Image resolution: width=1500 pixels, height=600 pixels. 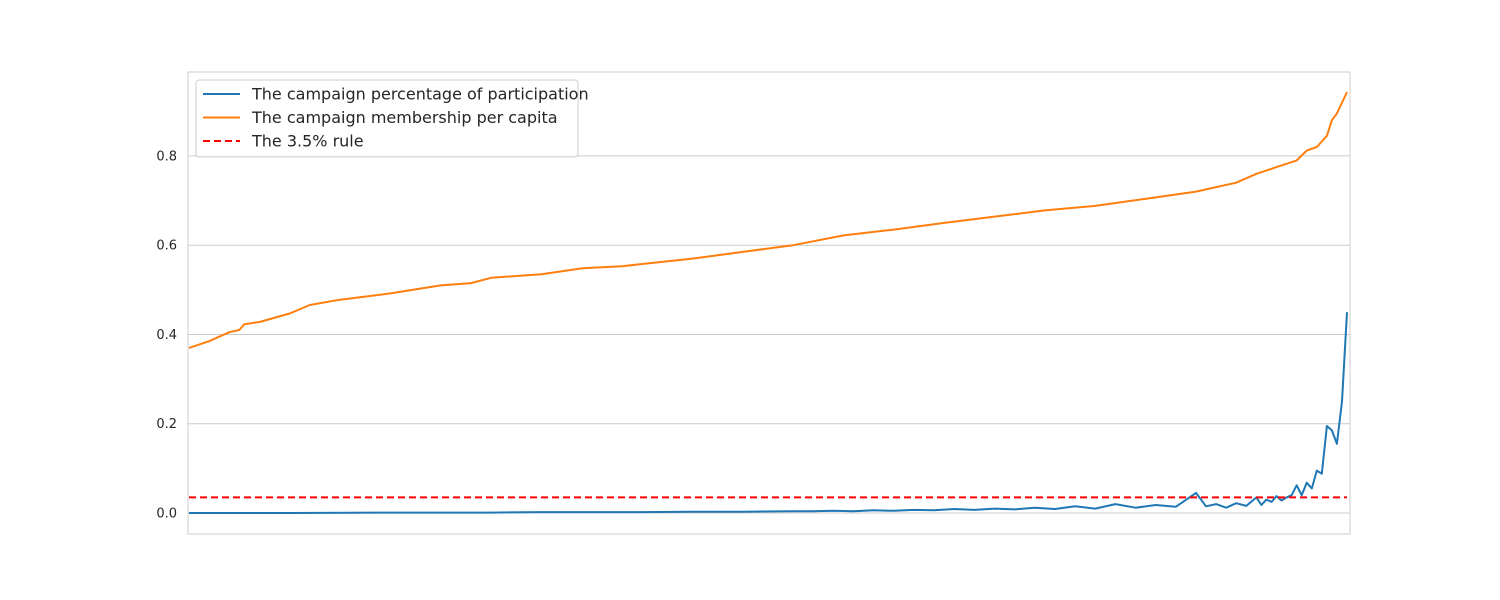 What do you see at coordinates (166, 246) in the screenshot?
I see `y-tick-label: 0.6` at bounding box center [166, 246].